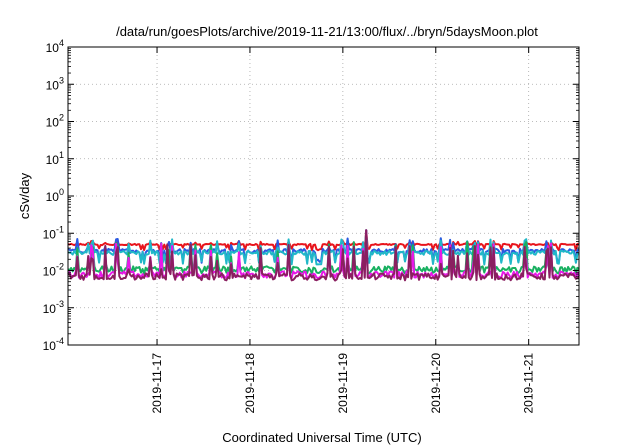  What do you see at coordinates (24, 195) in the screenshot?
I see `y-axis-label: cSv/day` at bounding box center [24, 195].